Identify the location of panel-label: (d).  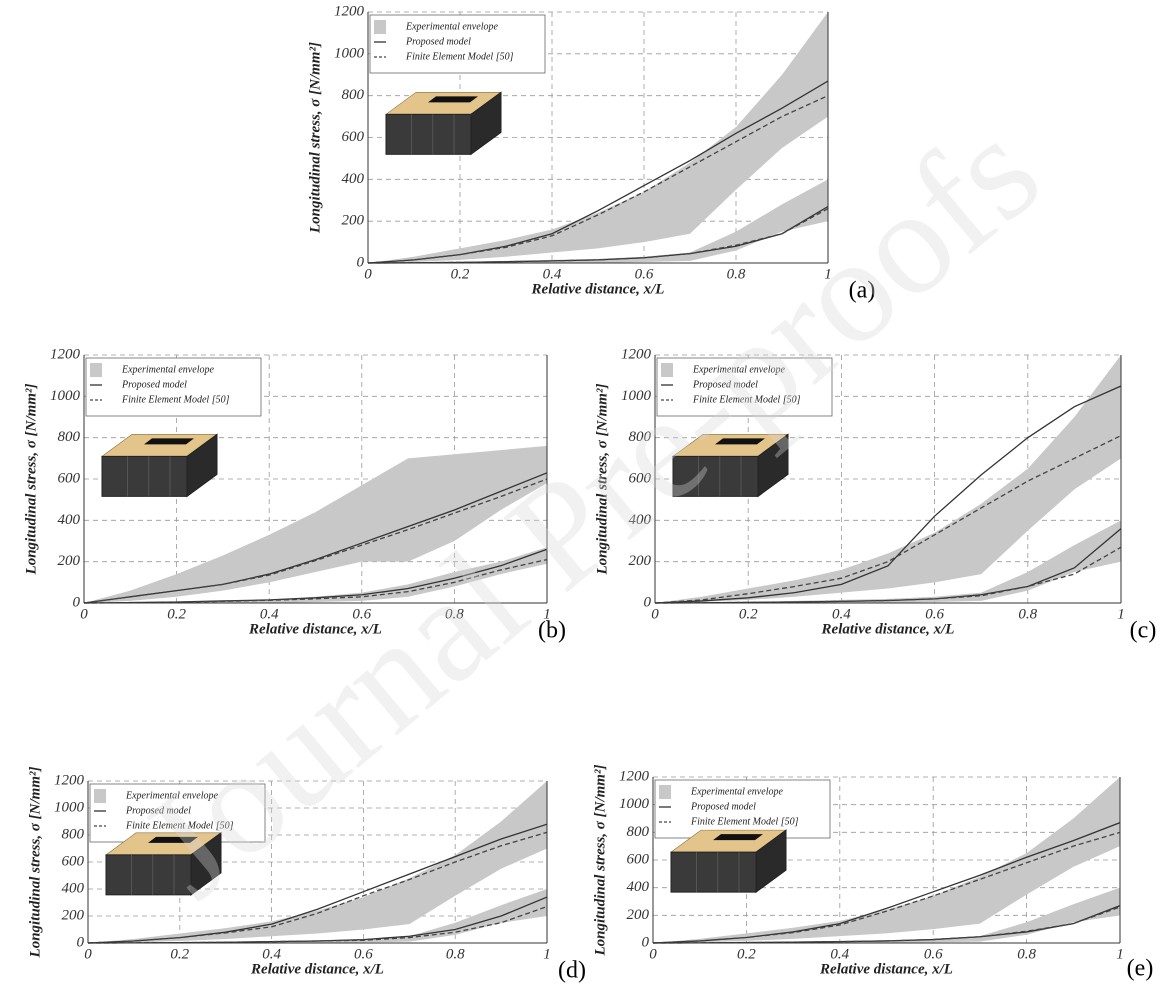
(572, 971).